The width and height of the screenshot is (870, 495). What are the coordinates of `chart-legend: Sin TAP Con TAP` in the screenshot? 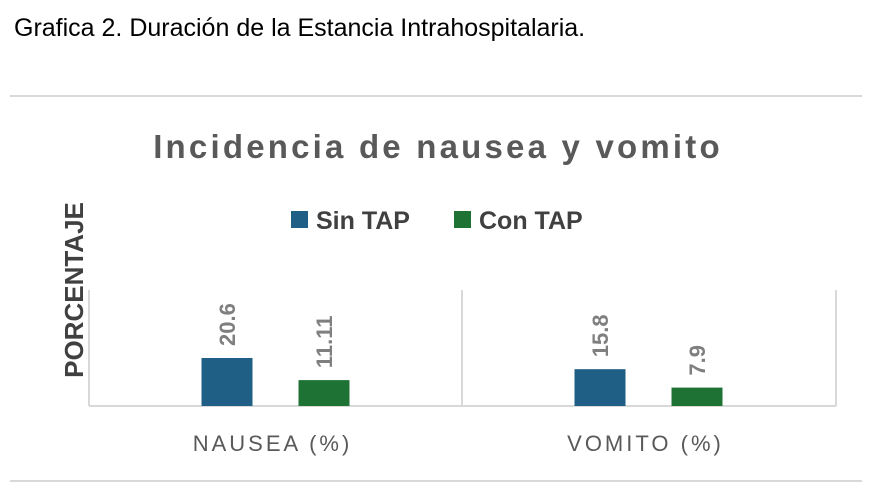 It's located at (437, 221).